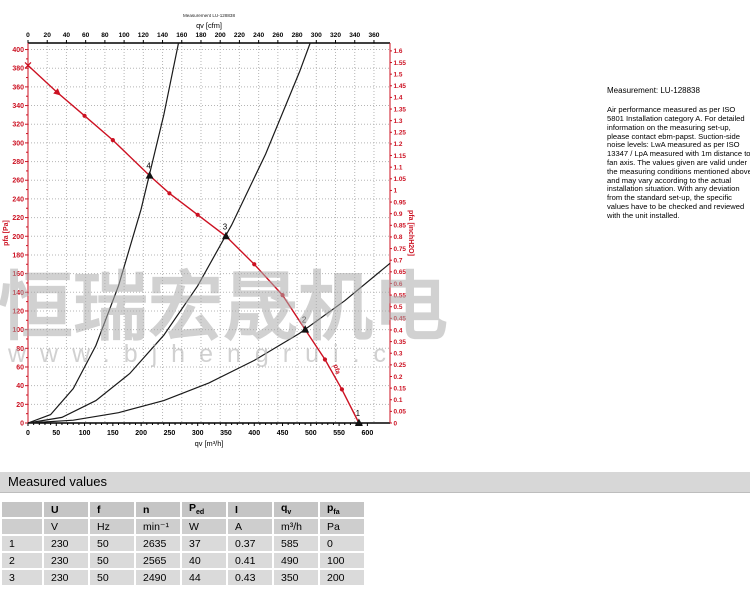 This screenshot has width=750, height=598. Describe the element at coordinates (18, 330) in the screenshot. I see `tick-label-left: 100` at that location.